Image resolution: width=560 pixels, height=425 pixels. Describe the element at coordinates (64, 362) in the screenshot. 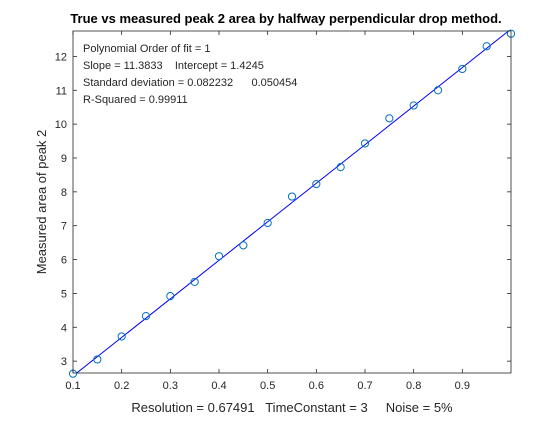

I see `y-tick-label: 3` at that location.